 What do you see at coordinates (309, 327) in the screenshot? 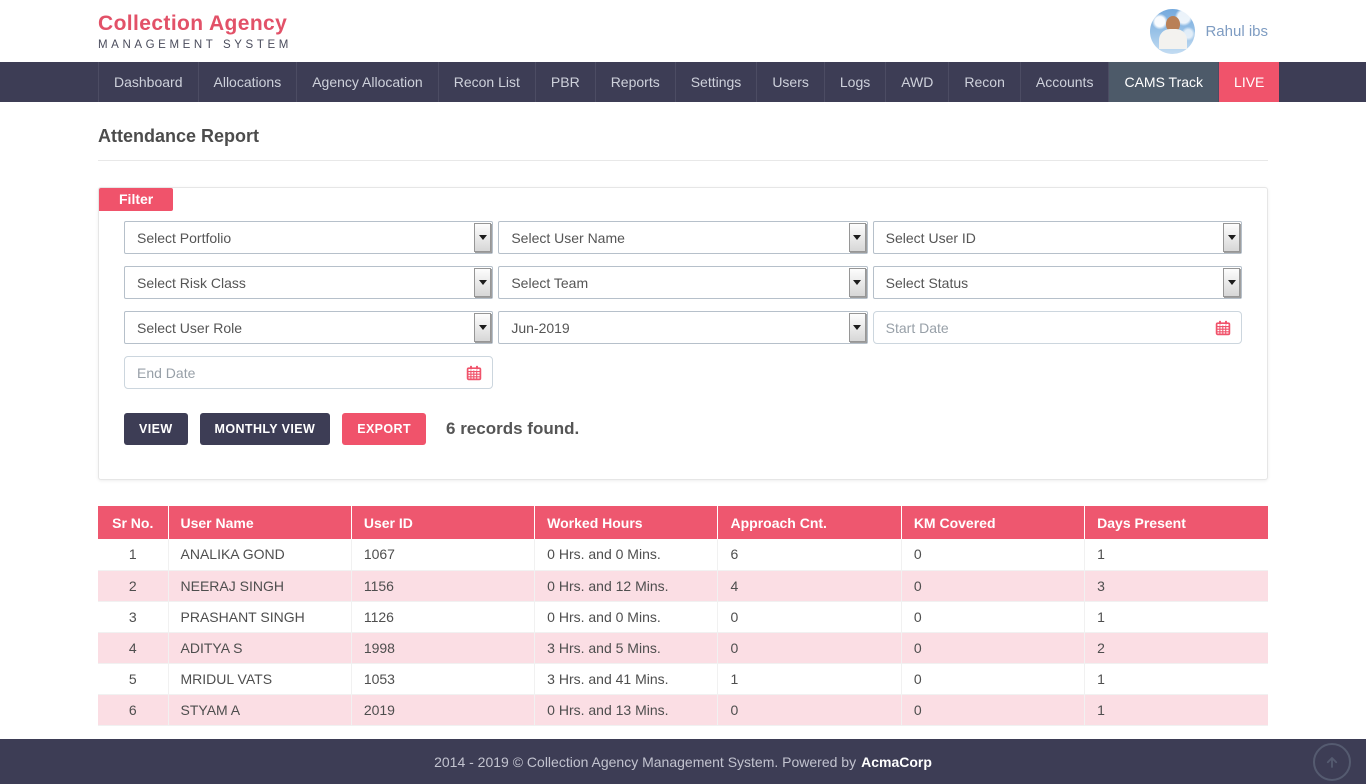
I see `user-role-select: Select User Role` at bounding box center [309, 327].